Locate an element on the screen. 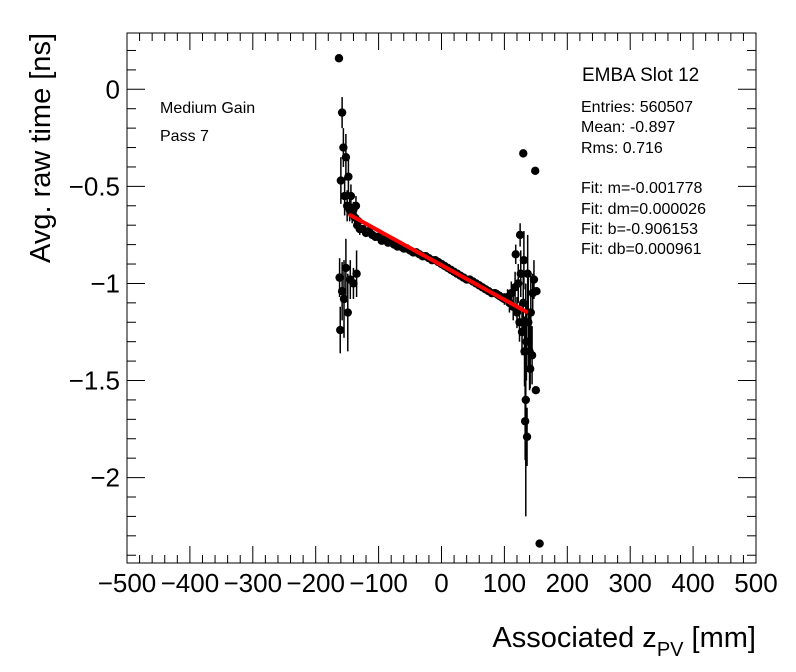 The image size is (796, 672). stats-mean: Mean: -0.897 is located at coordinates (628, 127).